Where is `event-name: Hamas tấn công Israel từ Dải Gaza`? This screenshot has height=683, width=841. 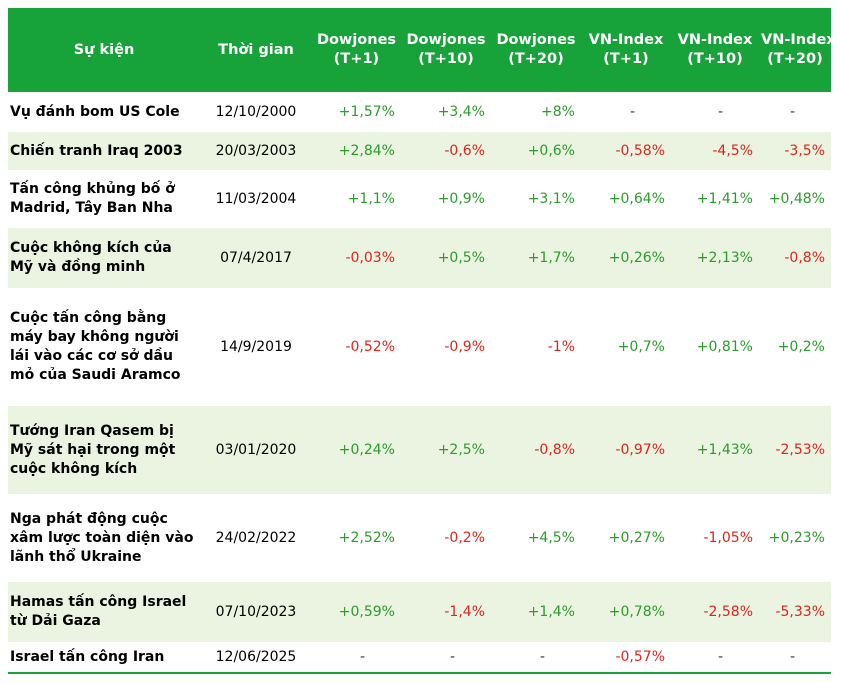
event-name: Hamas tấn công Israel từ Dải Gaza is located at coordinates (98, 611).